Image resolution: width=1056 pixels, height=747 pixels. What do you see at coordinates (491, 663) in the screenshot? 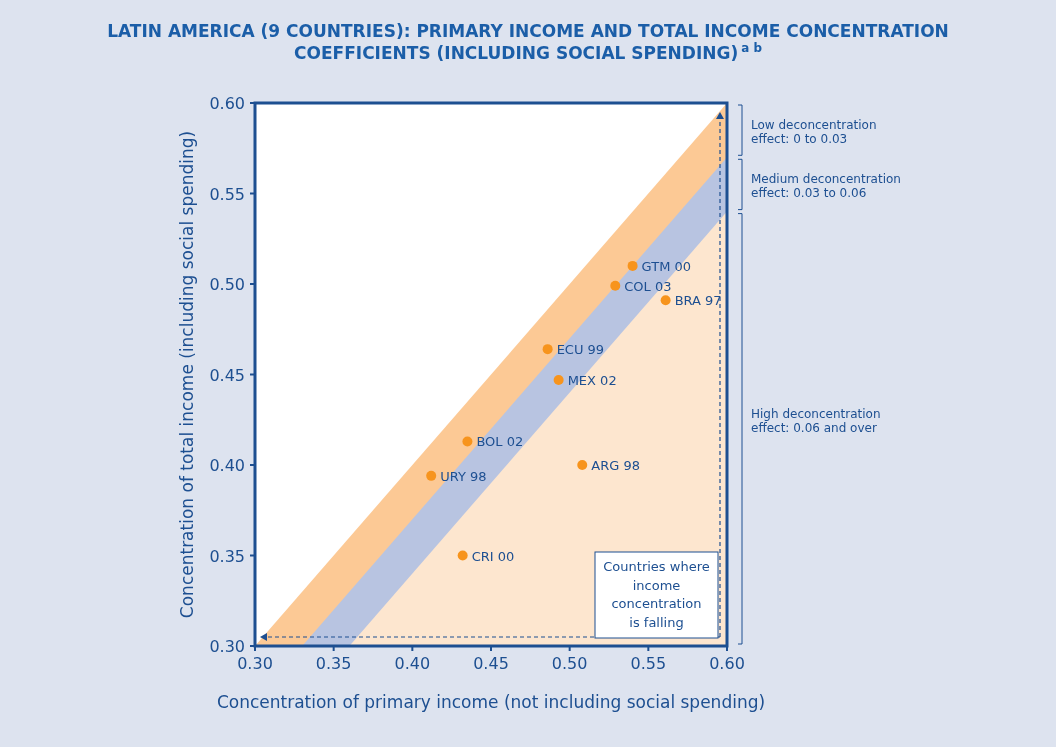
I see `x-tick-label: 0.45` at bounding box center [491, 663].